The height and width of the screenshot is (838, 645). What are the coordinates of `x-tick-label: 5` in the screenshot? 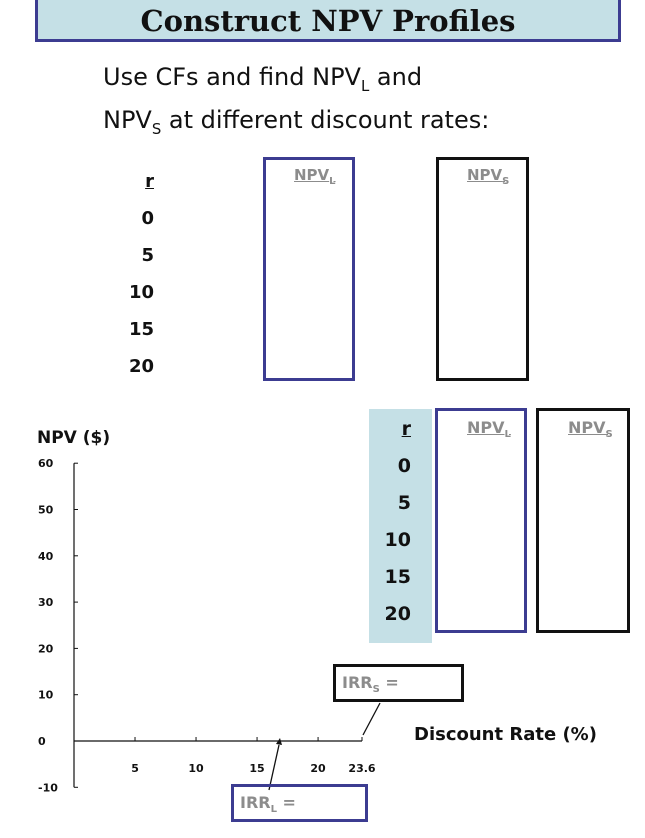 It's located at (135, 768).